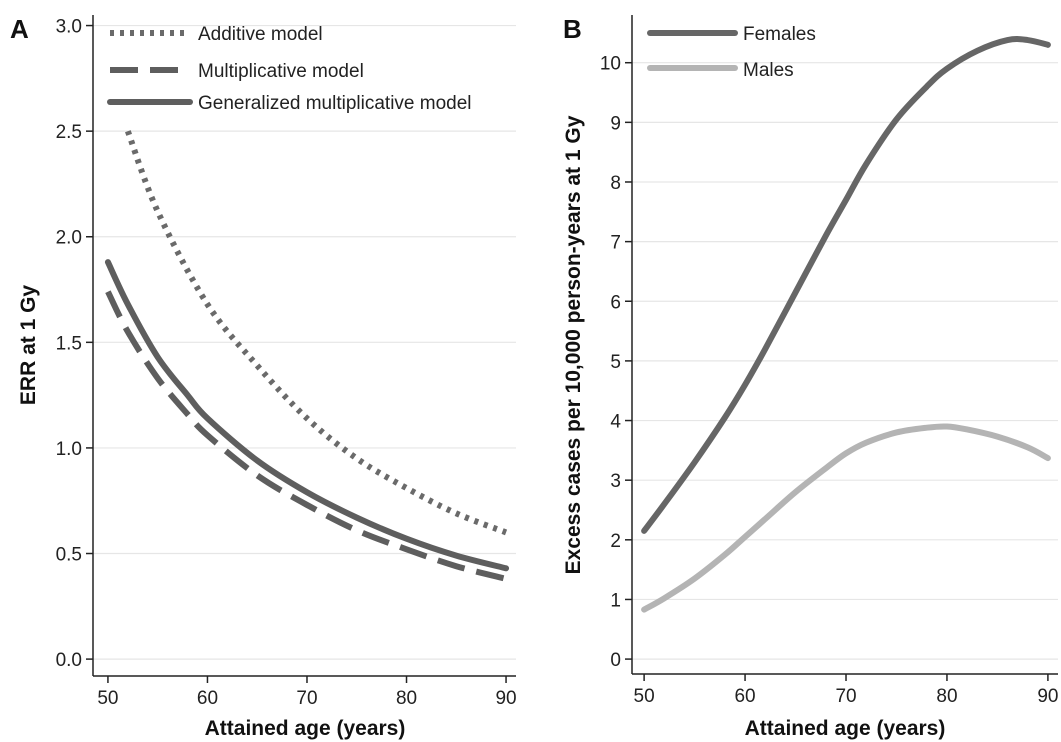 The width and height of the screenshot is (1061, 742). Describe the element at coordinates (306, 436) in the screenshot. I see `series-line-multiplicative` at that location.